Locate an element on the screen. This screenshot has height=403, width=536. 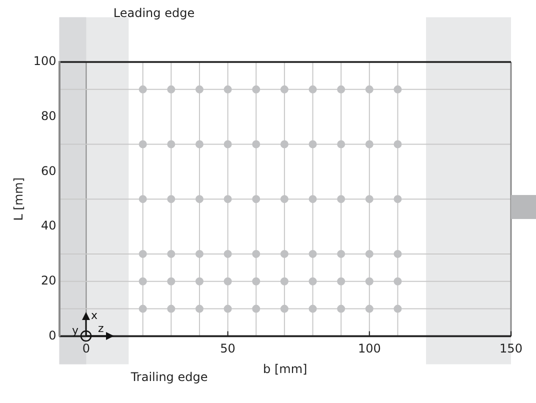
y-tick-label: 100 is located at coordinates (44, 61).